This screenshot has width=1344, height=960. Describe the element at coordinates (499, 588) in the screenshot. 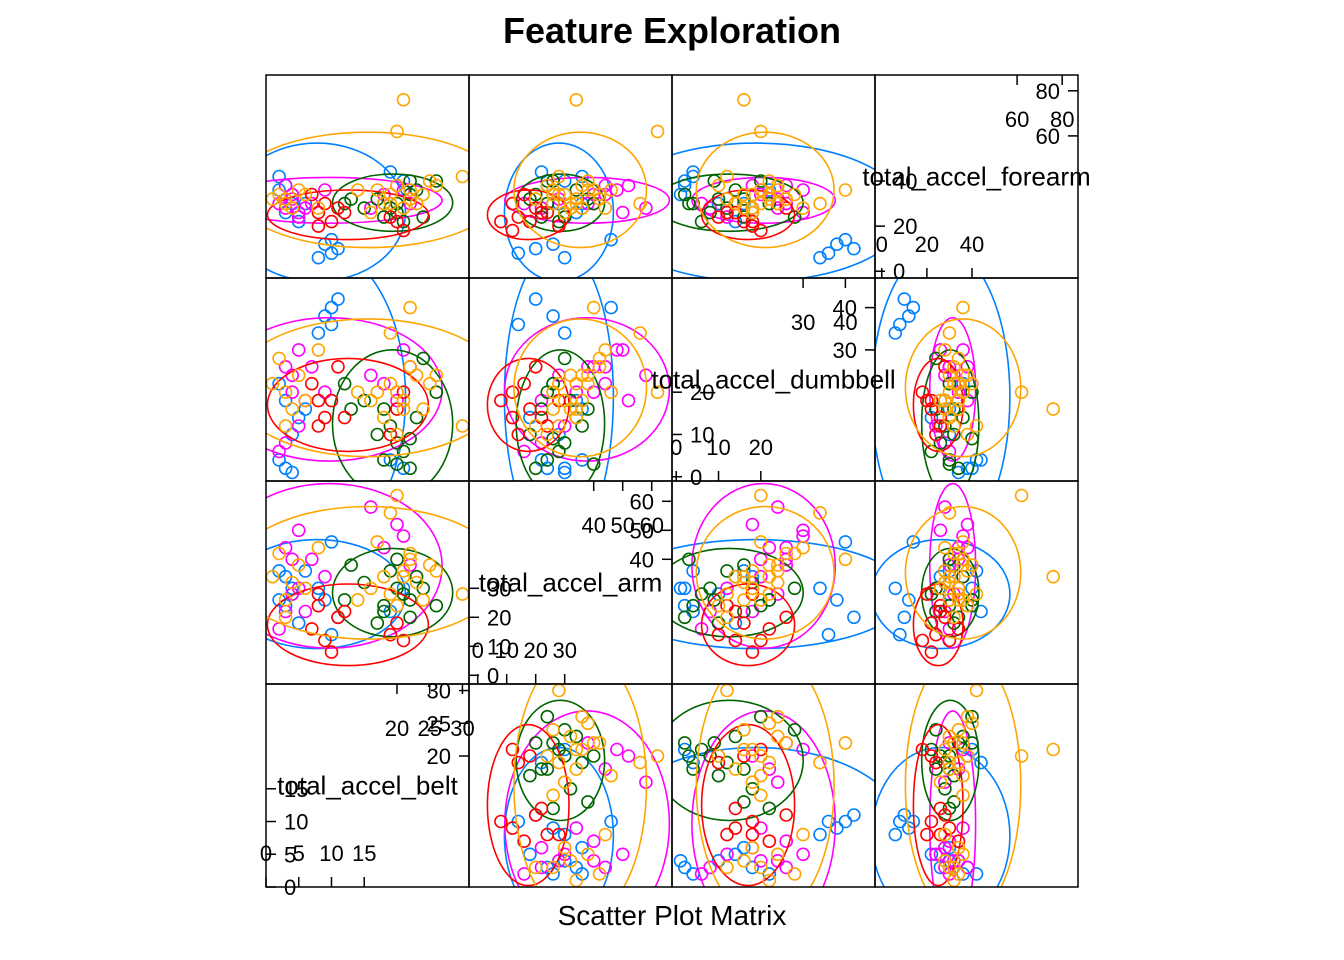

I see `tick-label-left: 30` at that location.